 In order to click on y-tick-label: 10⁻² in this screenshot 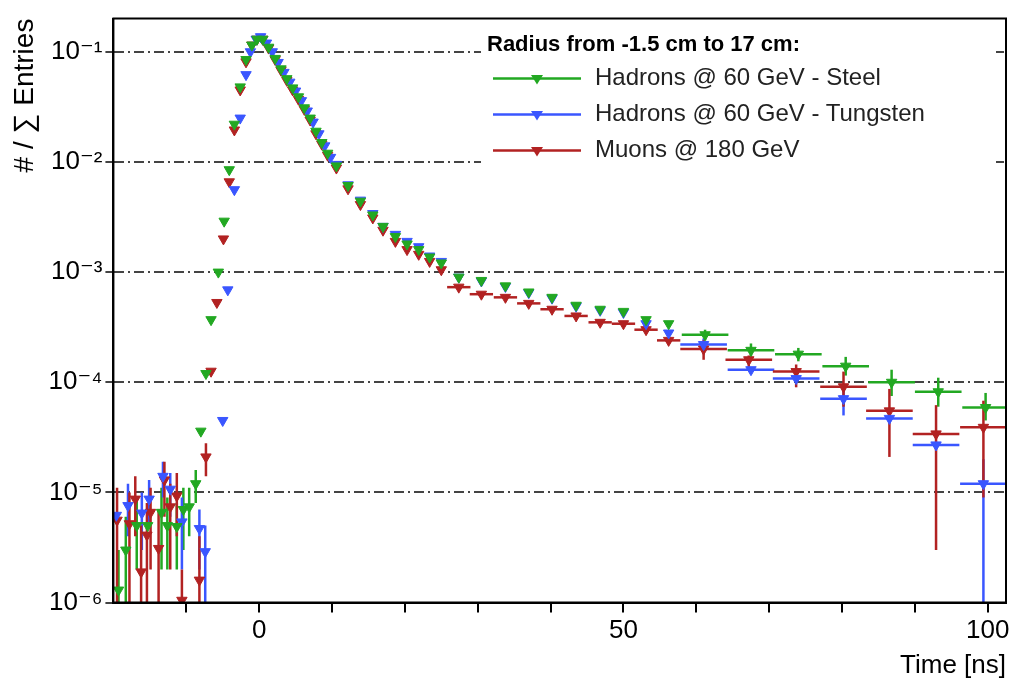, I will do `click(77, 160)`.